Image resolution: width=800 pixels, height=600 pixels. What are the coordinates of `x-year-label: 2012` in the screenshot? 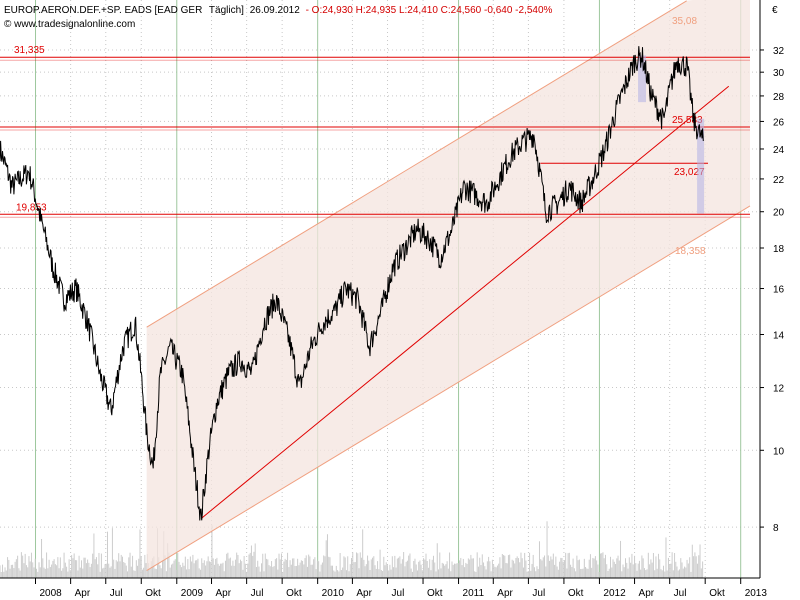 It's located at (614, 593).